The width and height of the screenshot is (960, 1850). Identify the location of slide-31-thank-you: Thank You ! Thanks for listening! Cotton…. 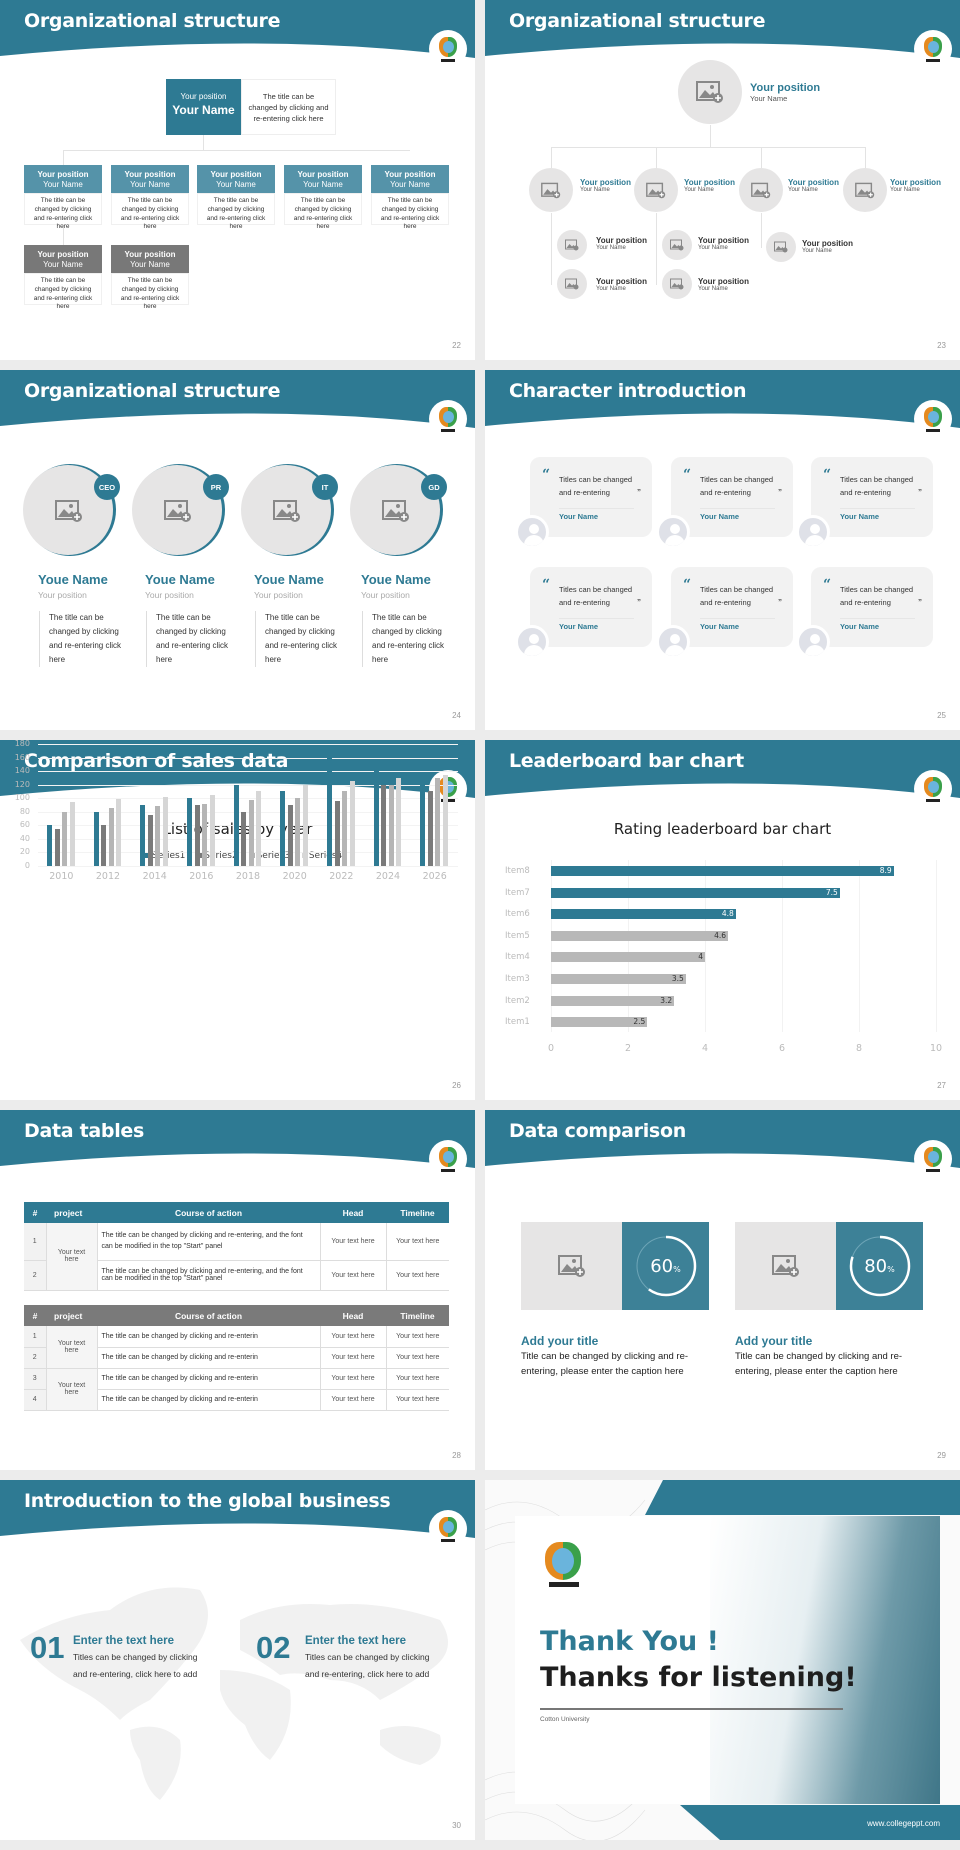
(722, 1660).